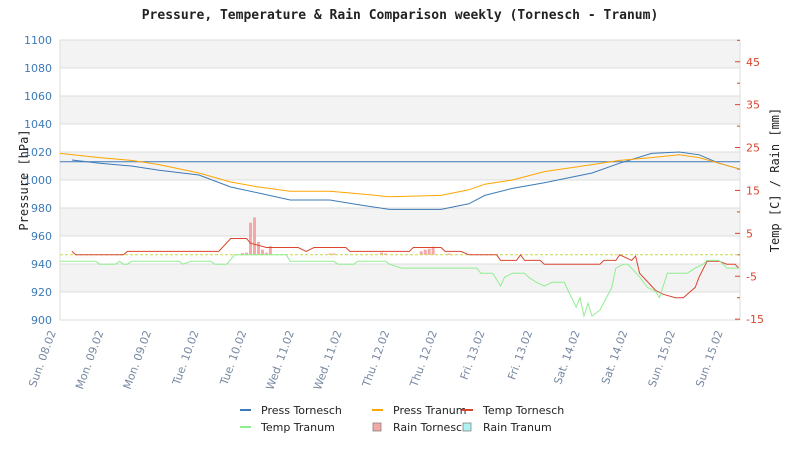 The height and width of the screenshot is (460, 800). Describe the element at coordinates (523, 410) in the screenshot. I see `legend-label: Temp Tornesch` at that location.